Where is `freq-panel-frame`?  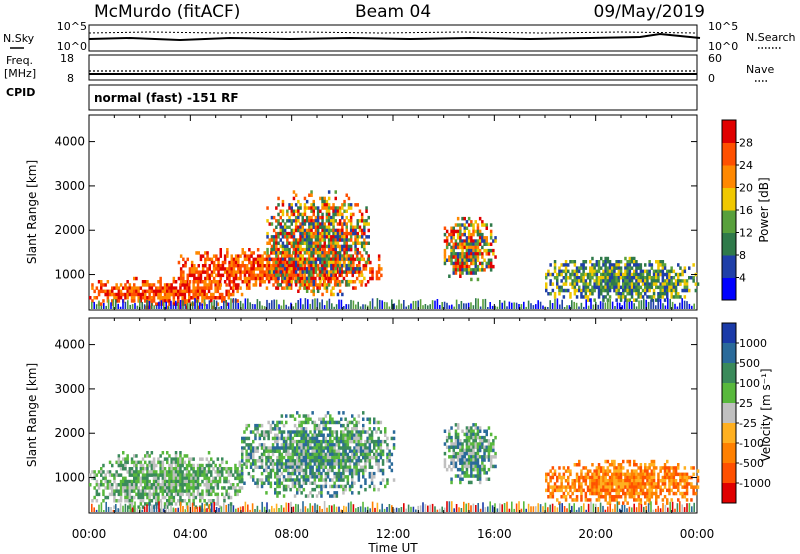 freq-panel-frame is located at coordinates (393, 67).